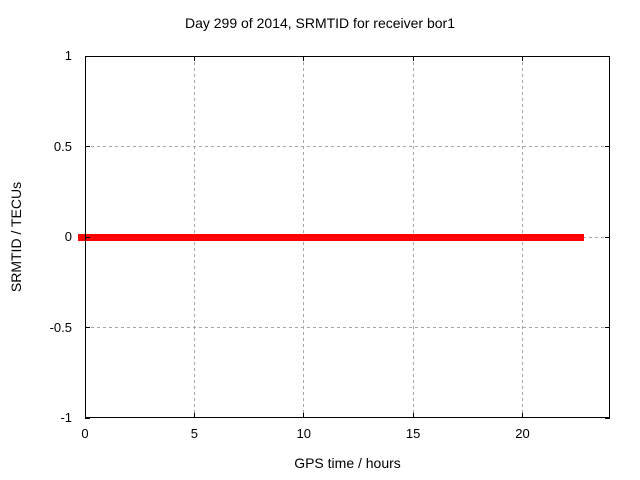  Describe the element at coordinates (85, 433) in the screenshot. I see `x-tick-label: 0` at that location.